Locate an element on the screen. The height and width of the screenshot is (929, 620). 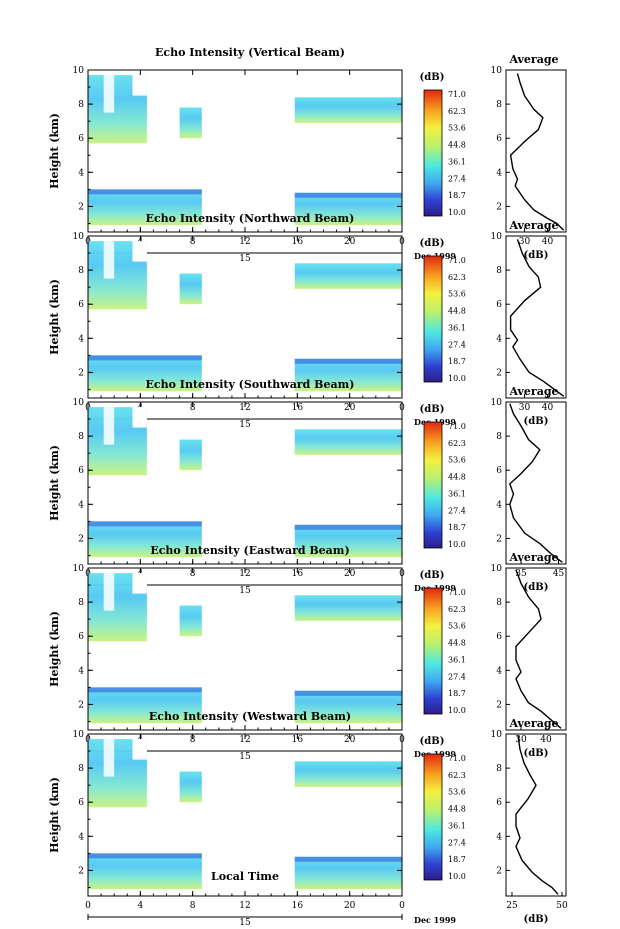
echo-gap is located at coordinates (139, 583).